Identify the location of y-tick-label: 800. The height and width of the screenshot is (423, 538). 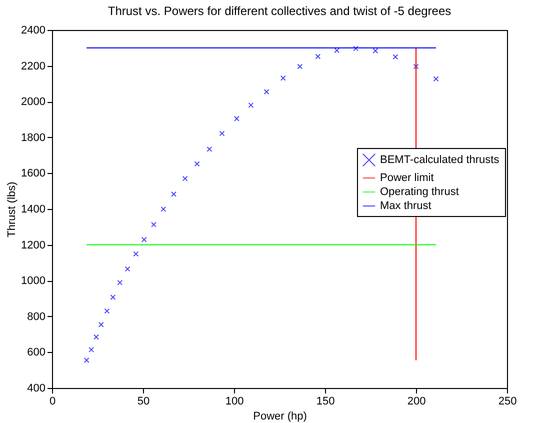
(36, 316).